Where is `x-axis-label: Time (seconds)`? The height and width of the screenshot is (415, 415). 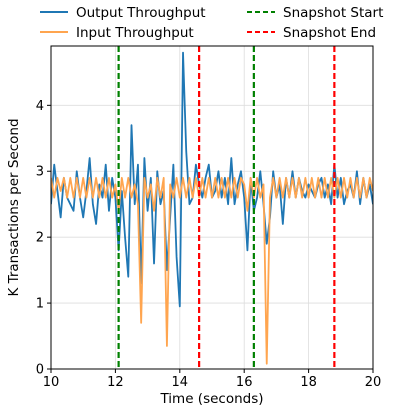 x-axis-label: Time (seconds) is located at coordinates (211, 399).